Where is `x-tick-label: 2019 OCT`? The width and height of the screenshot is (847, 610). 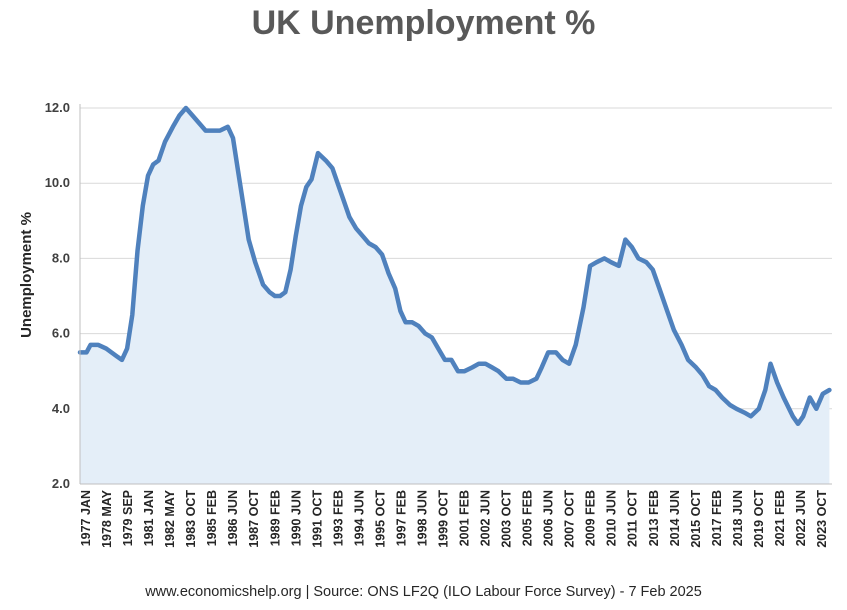
x-tick-label: 2019 OCT is located at coordinates (759, 519).